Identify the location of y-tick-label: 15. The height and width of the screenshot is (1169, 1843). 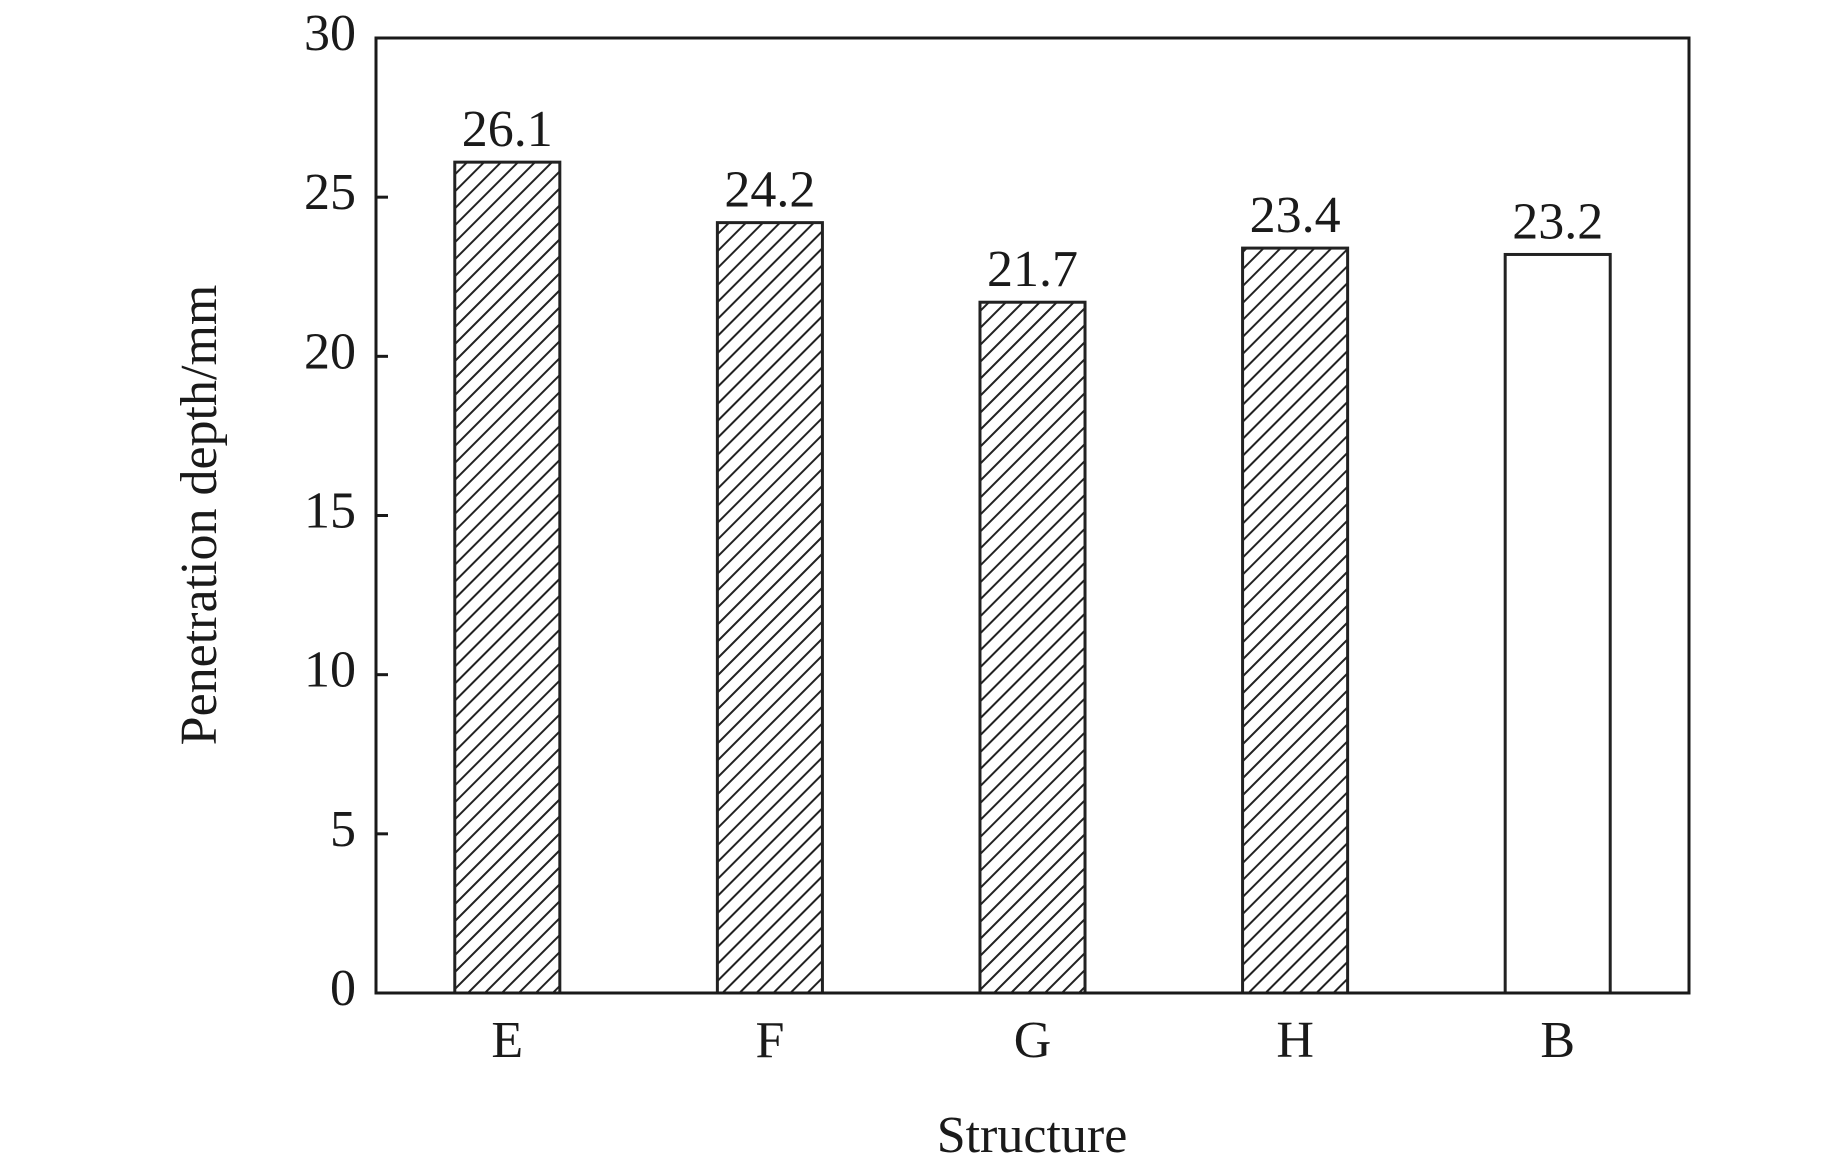
(330, 510).